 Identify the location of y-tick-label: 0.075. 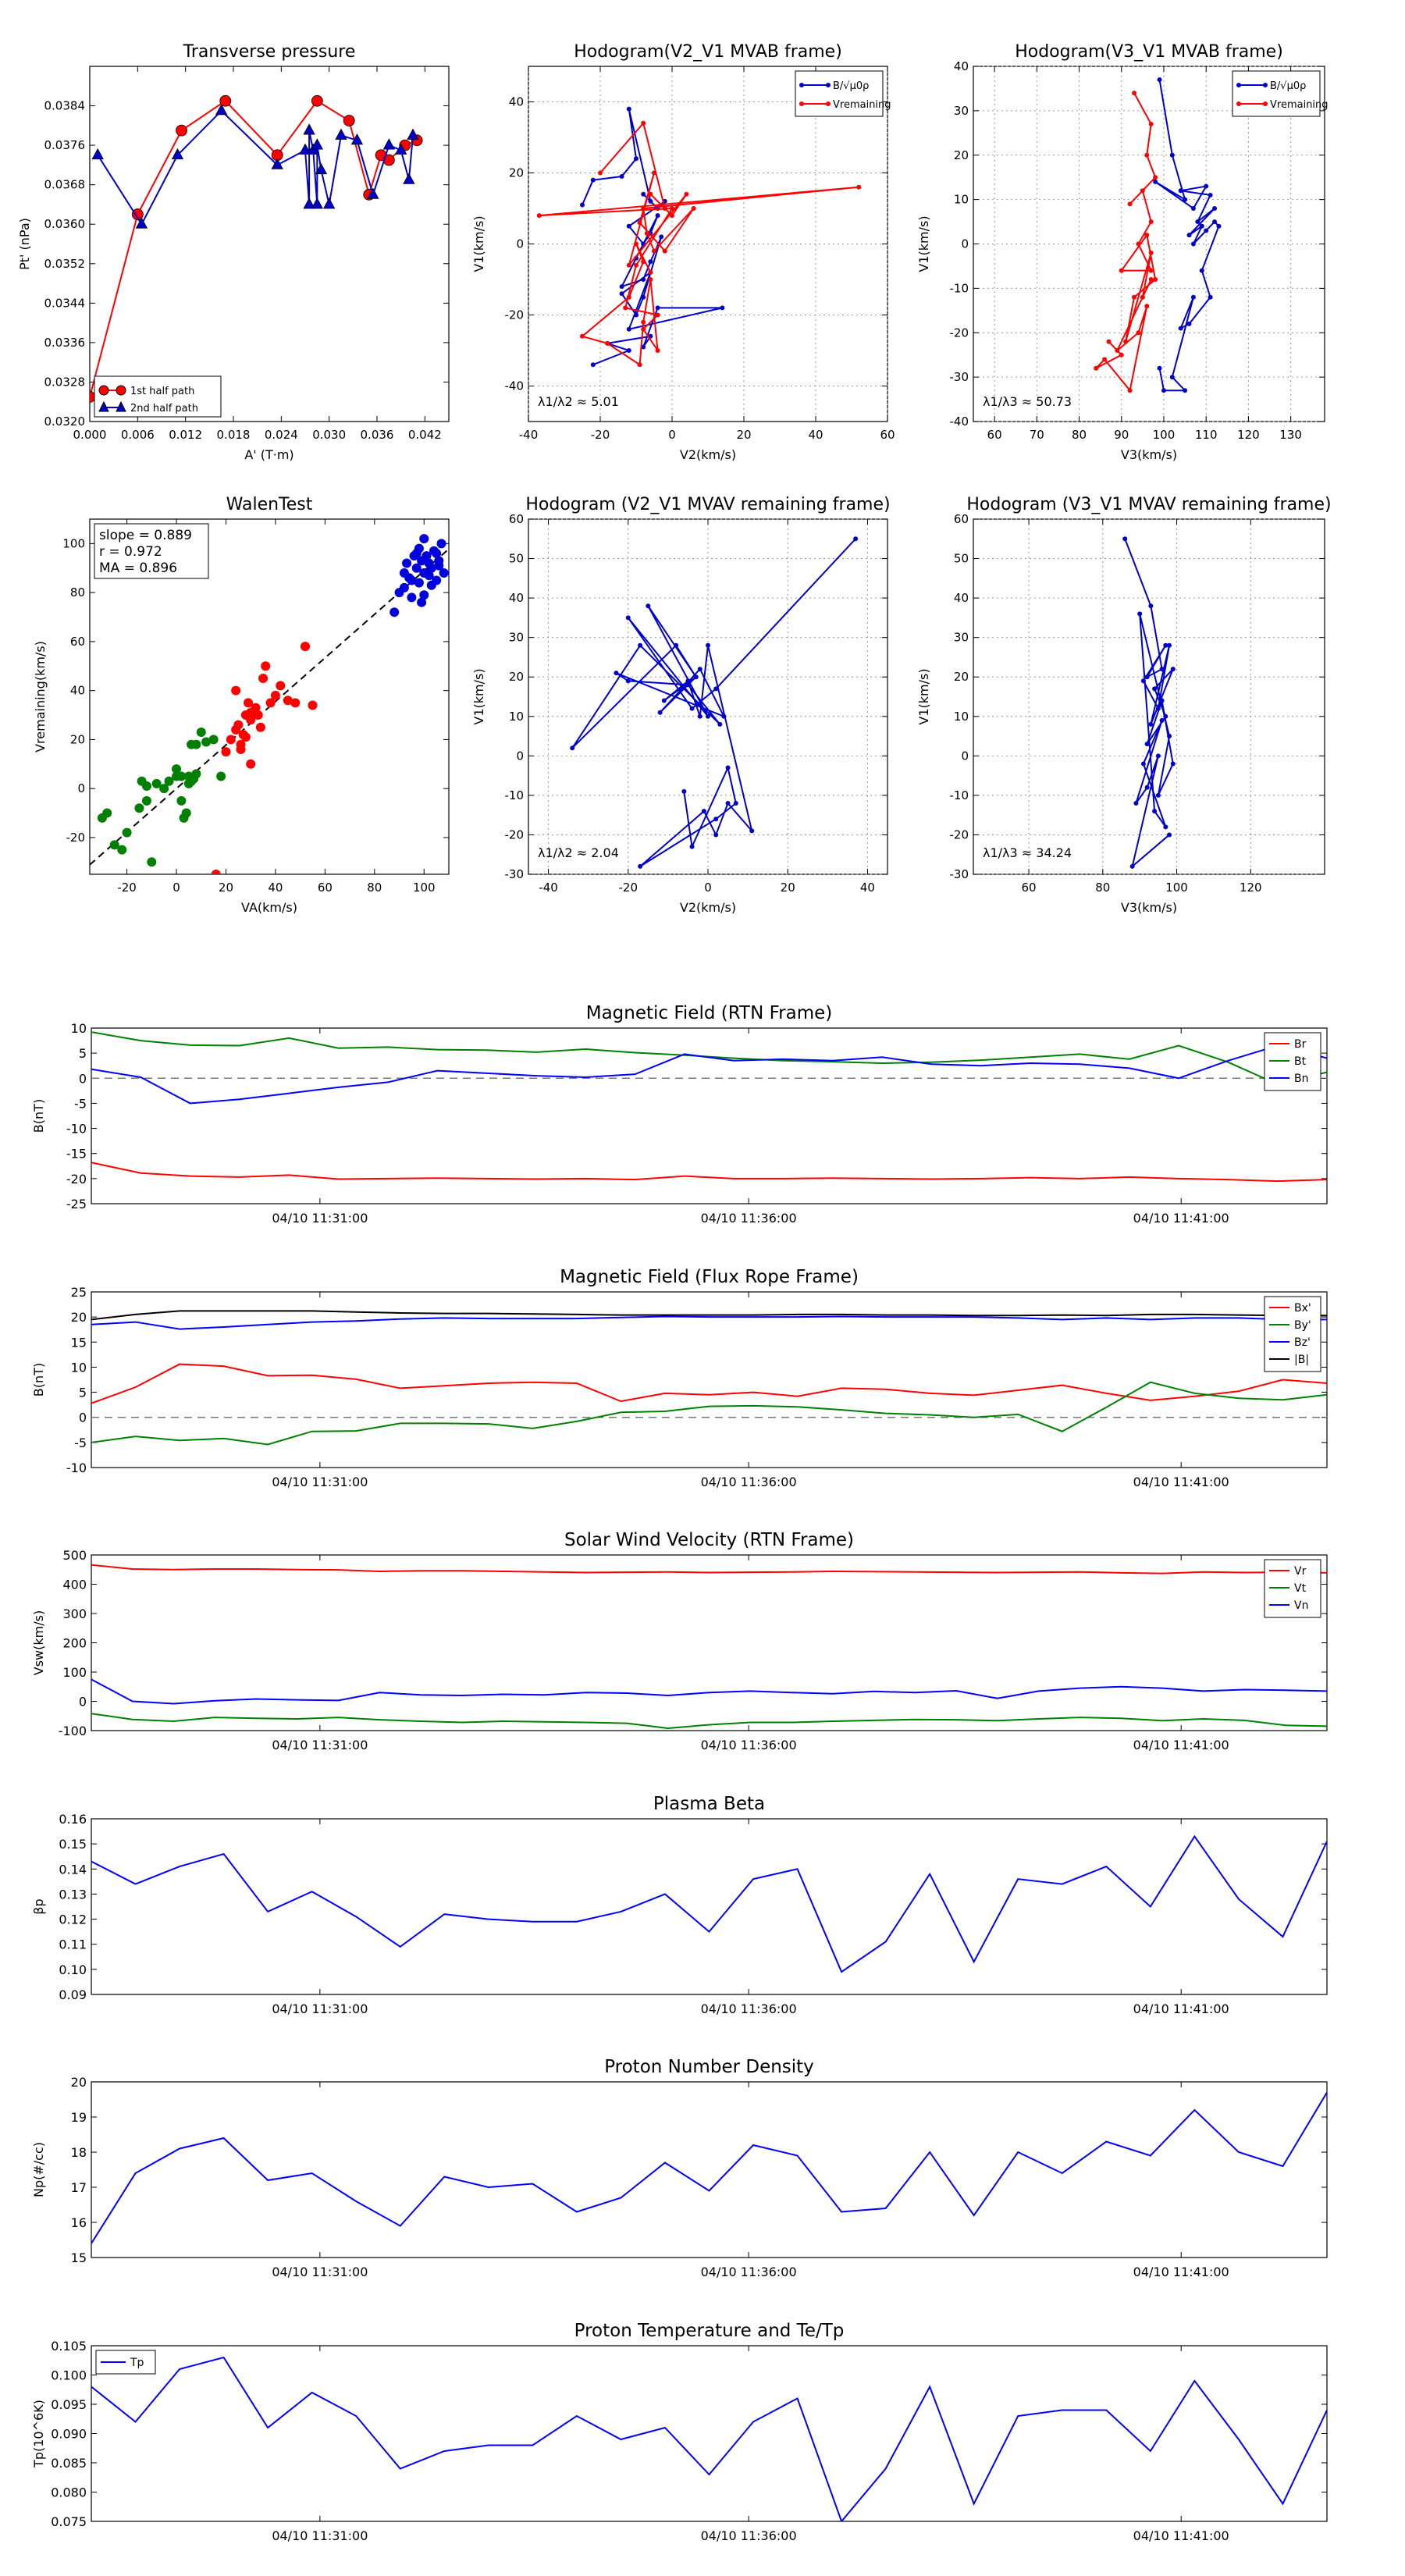
(69, 2521).